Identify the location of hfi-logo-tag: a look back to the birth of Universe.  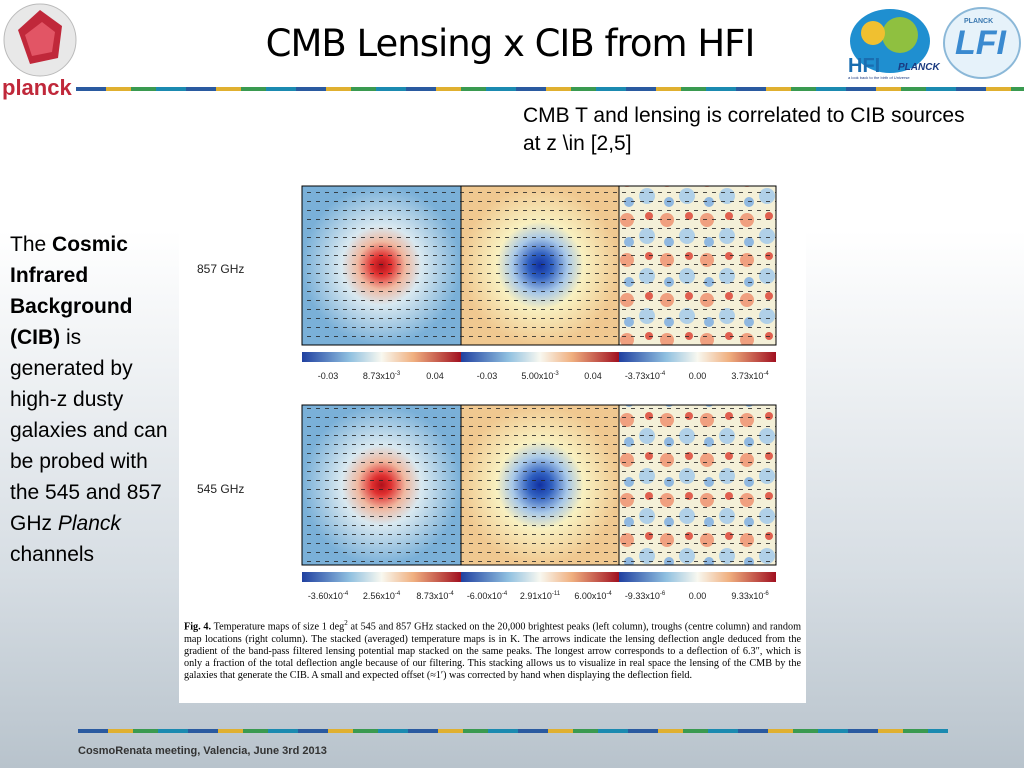
(879, 77).